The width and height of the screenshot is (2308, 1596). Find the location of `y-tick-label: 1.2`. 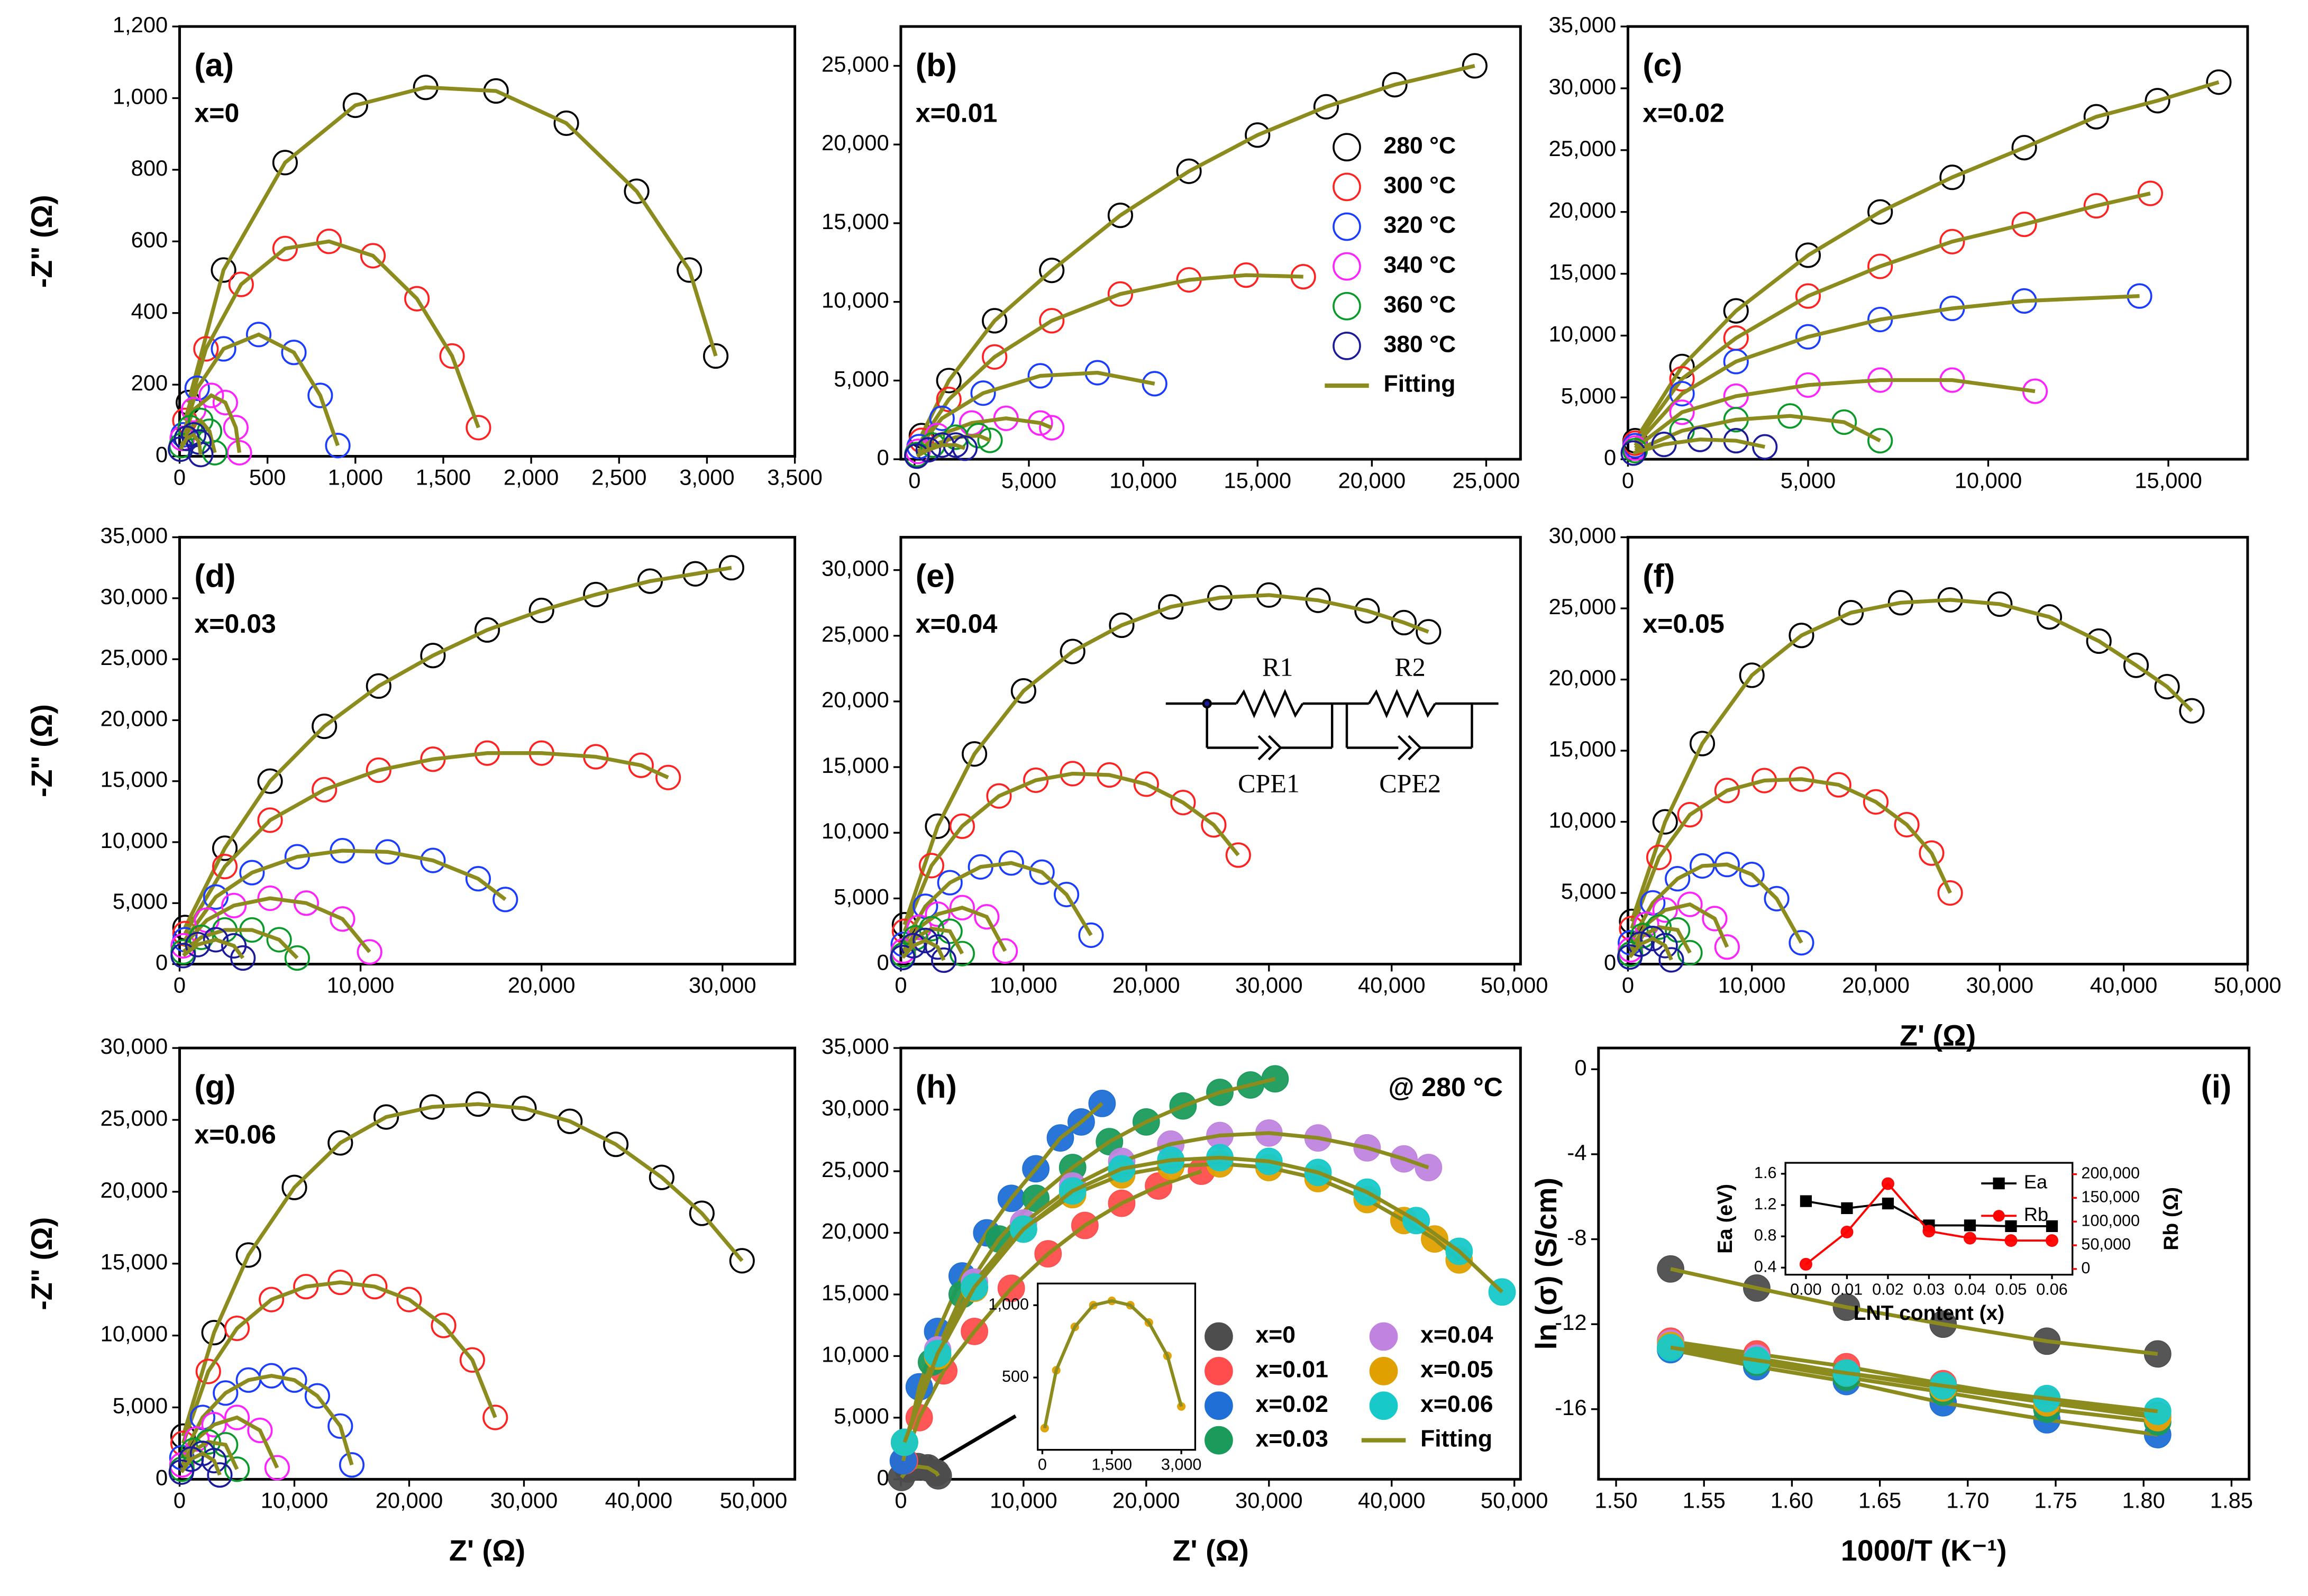

y-tick-label: 1.2 is located at coordinates (1765, 1204).